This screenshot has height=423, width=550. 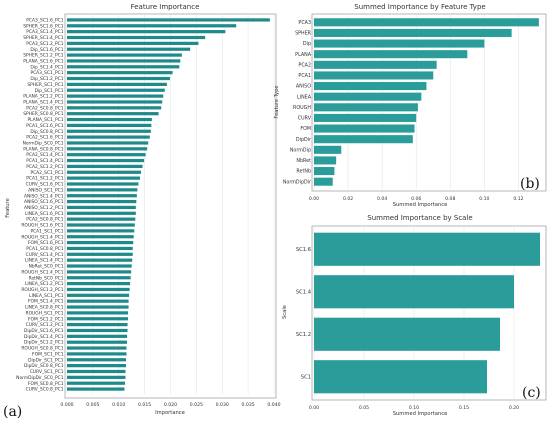 I want to click on y-tick-label: LINEA_SC1_PC1, so click(x=46, y=296).